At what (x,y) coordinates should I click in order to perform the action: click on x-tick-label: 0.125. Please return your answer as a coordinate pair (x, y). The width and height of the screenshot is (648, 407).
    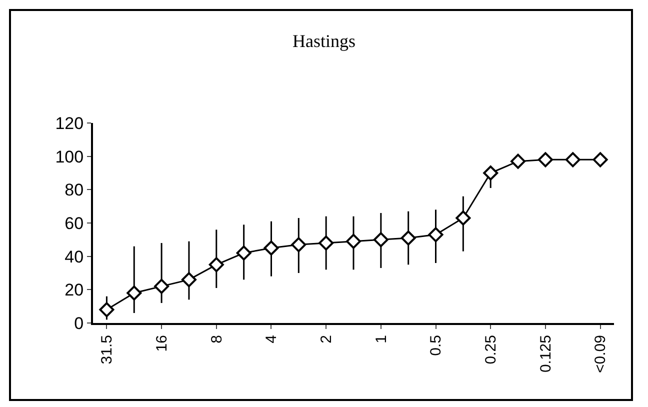
    Looking at the image, I should click on (545, 354).